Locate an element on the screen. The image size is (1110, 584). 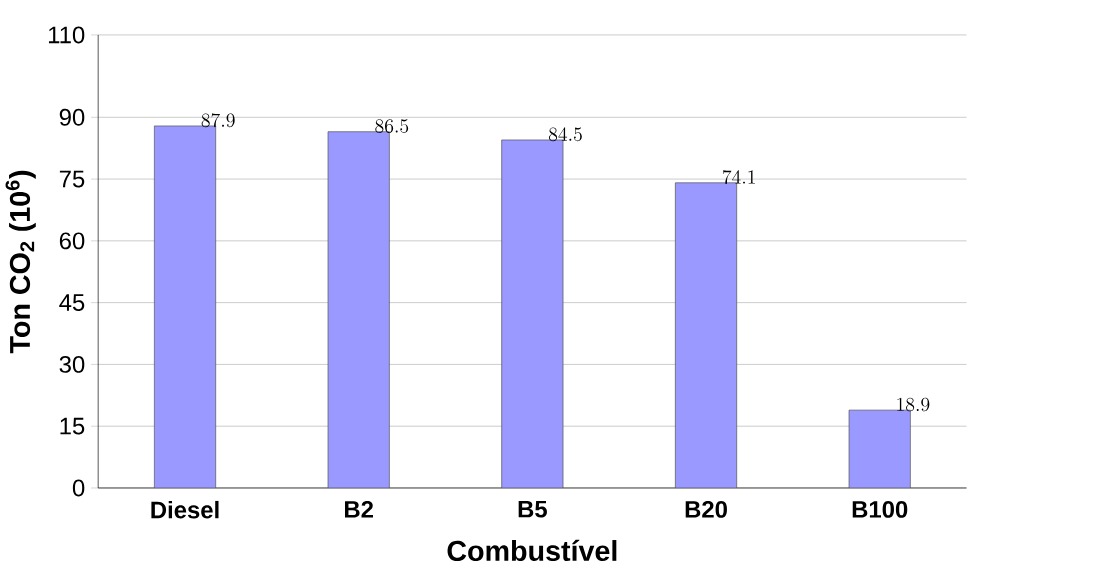
x-tick-label: B20 is located at coordinates (706, 509).